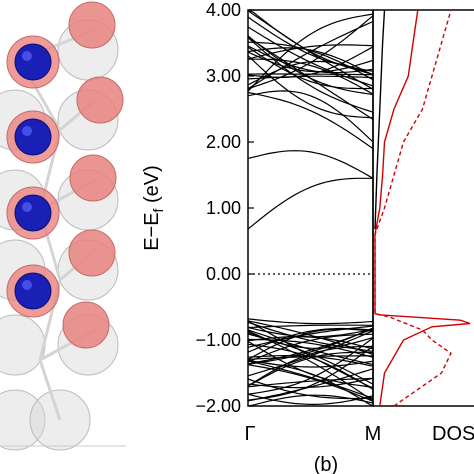 The width and height of the screenshot is (474, 474). I want to click on y-tick-label: 2.00, so click(223, 142).